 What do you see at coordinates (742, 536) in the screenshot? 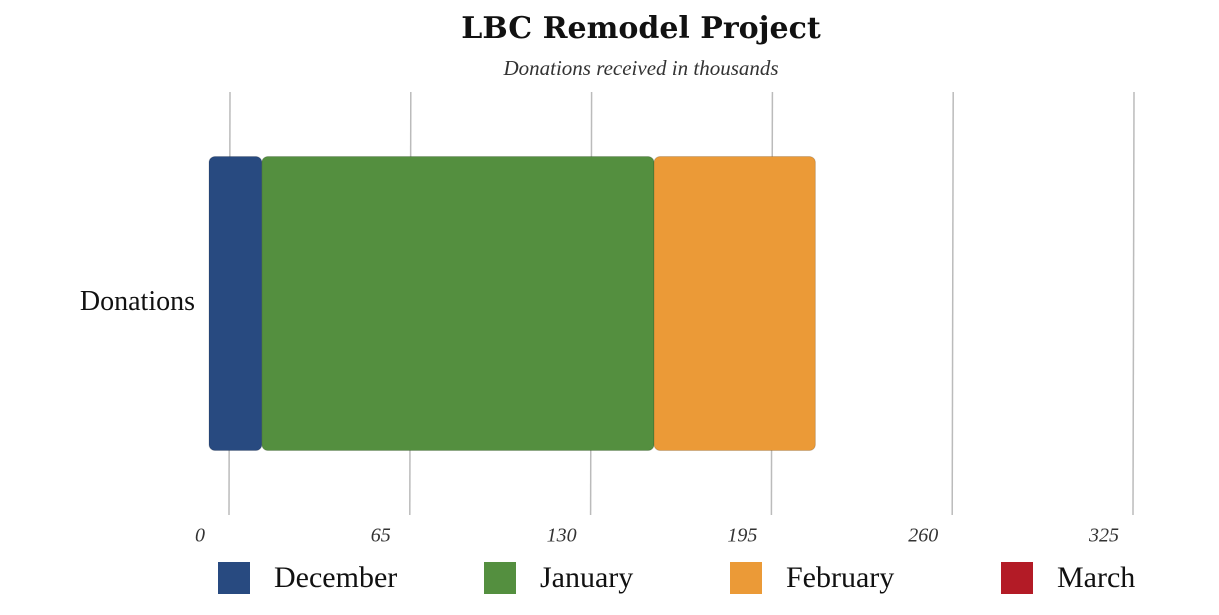
I see `x-tick-label: 195` at bounding box center [742, 536].